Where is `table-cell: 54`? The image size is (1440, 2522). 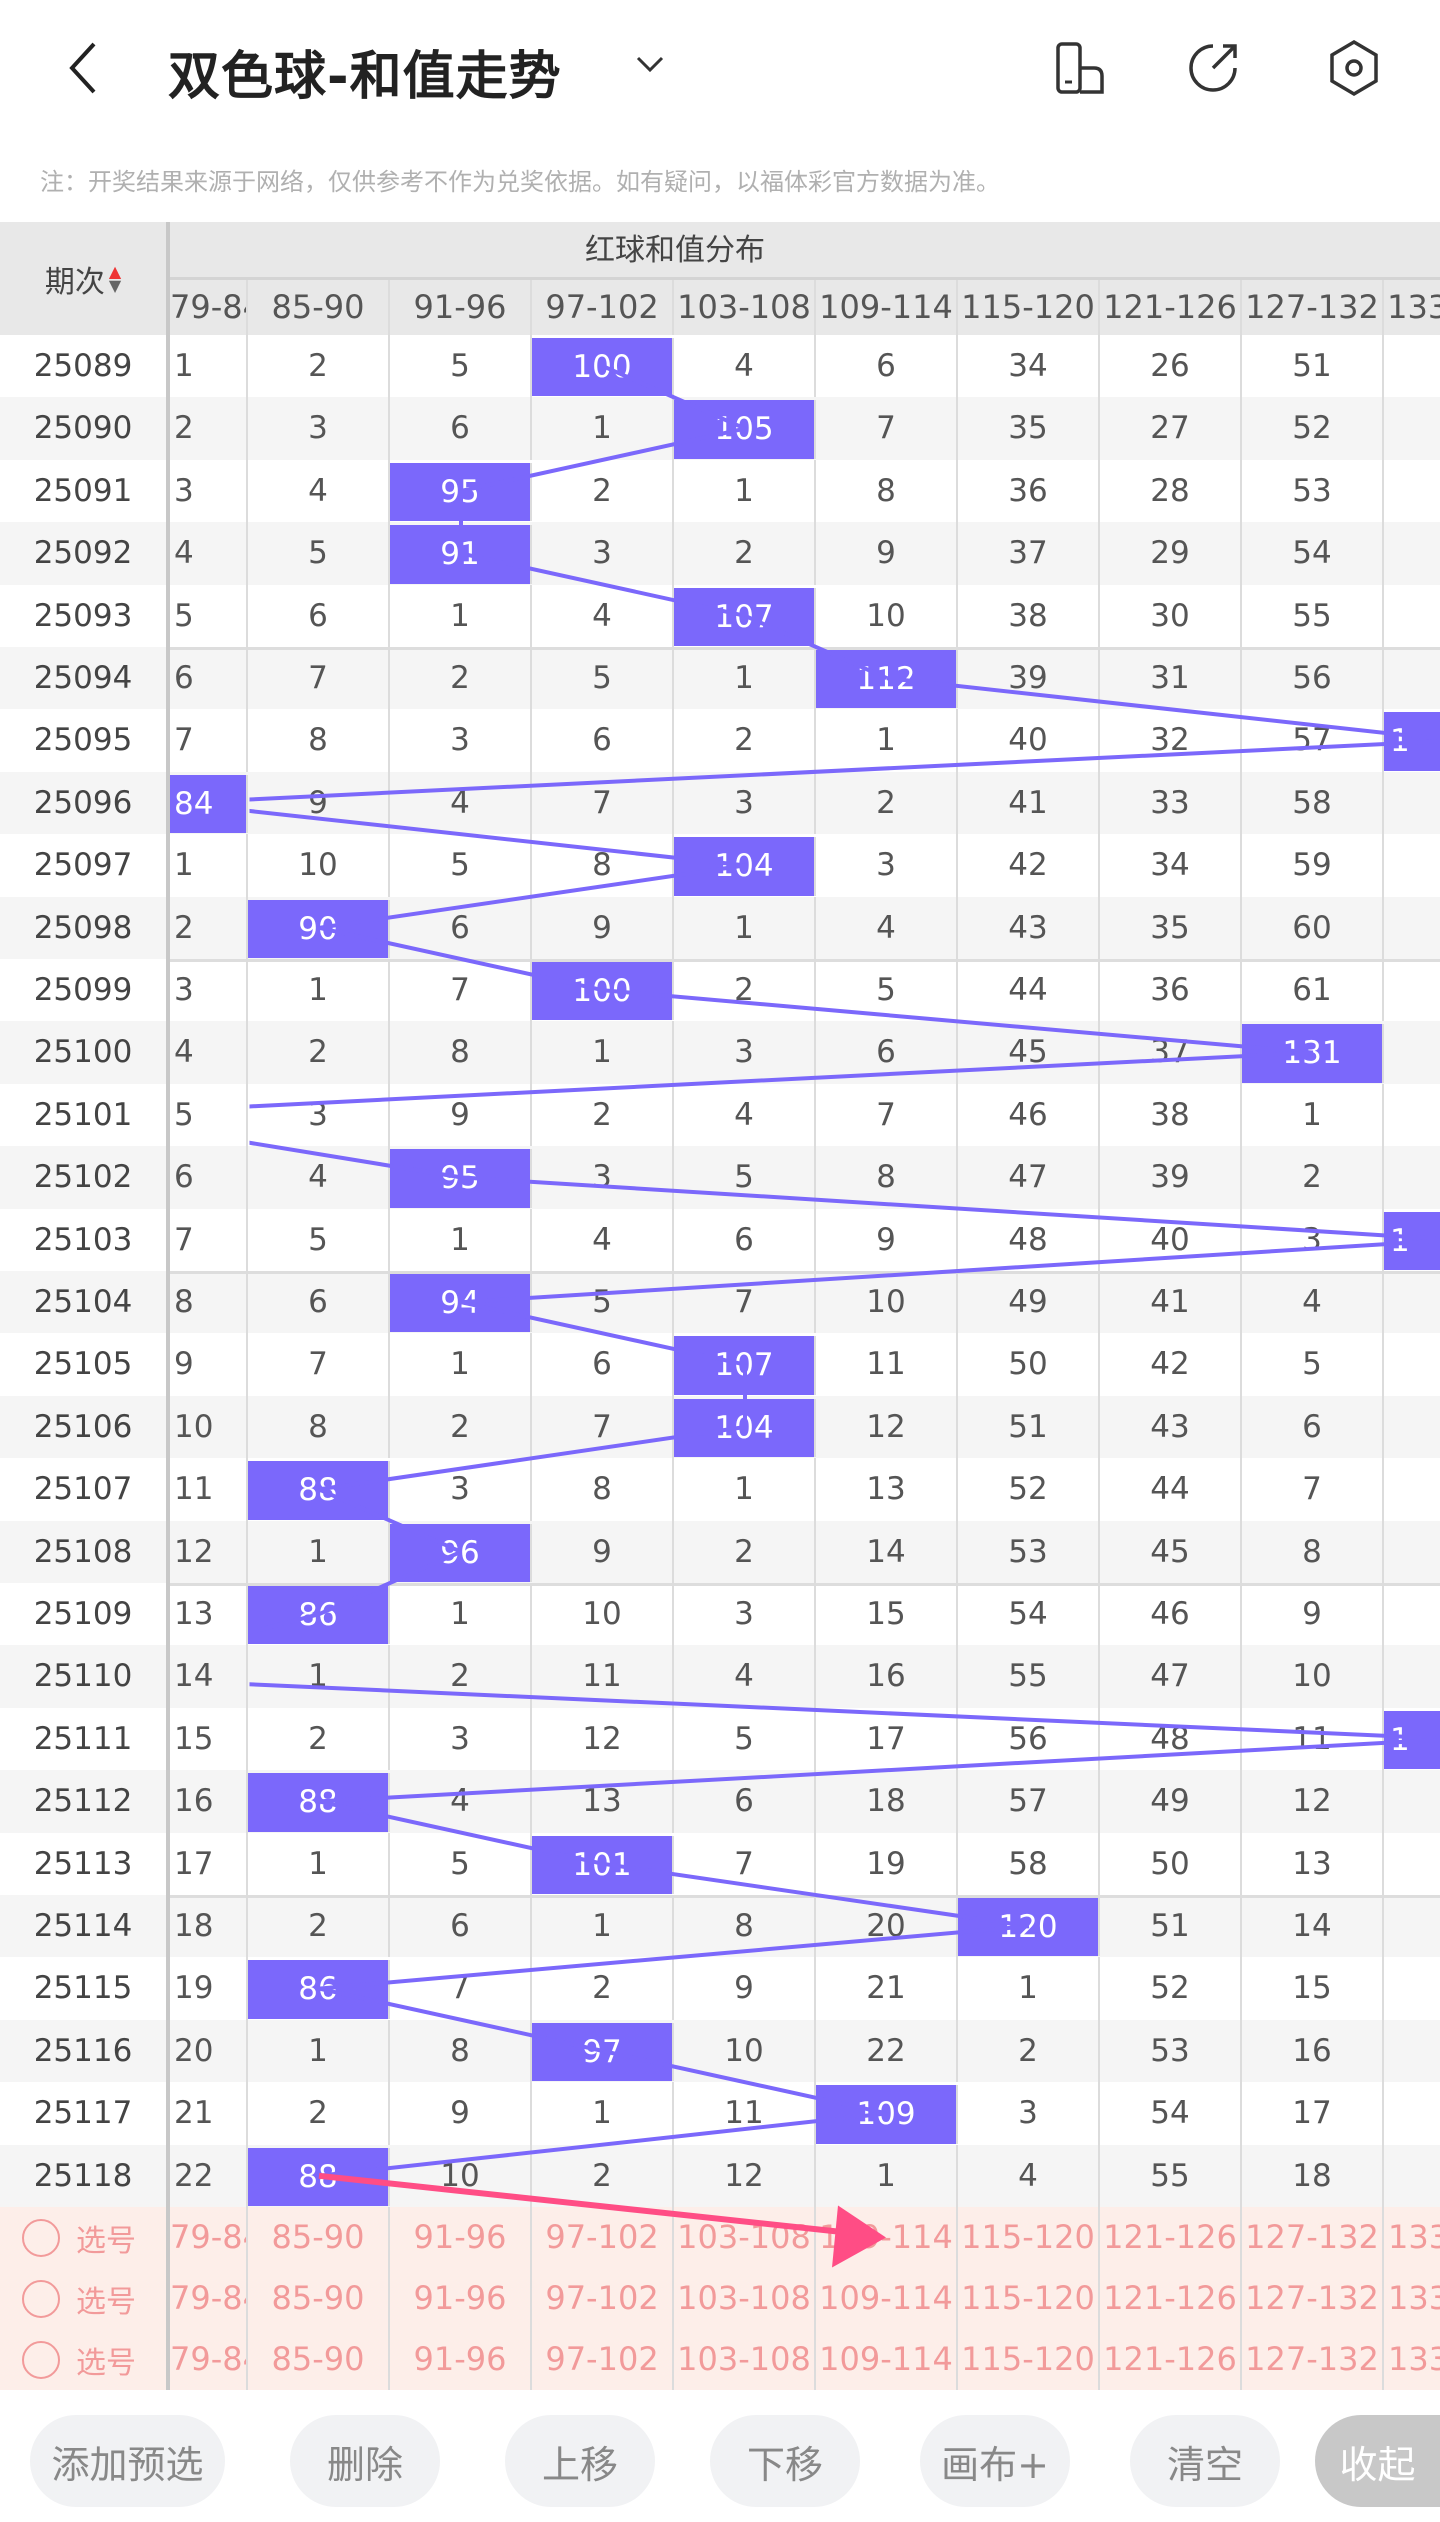
table-cell: 54 is located at coordinates (1171, 2113).